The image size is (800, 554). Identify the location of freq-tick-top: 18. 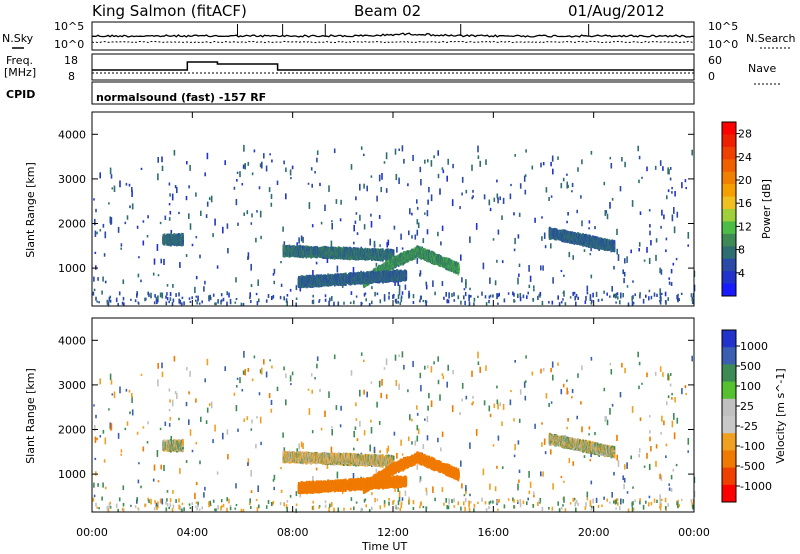
(71, 60).